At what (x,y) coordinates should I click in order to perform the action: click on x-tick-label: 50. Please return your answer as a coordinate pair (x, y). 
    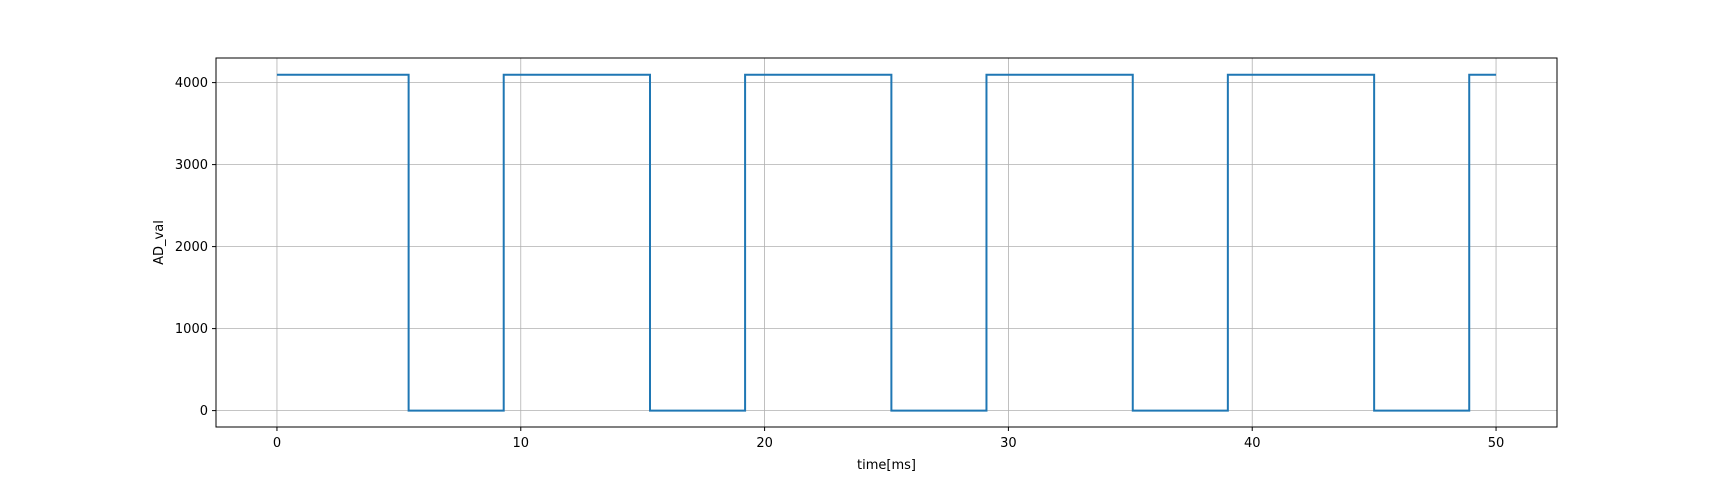
    Looking at the image, I should click on (1496, 443).